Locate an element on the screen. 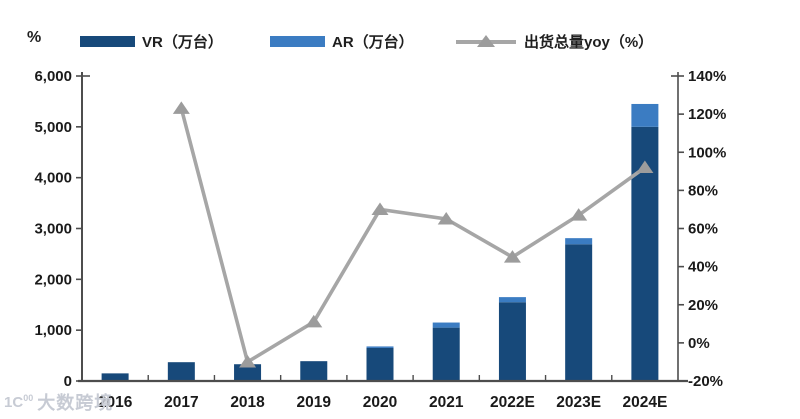 This screenshot has width=800, height=419. vr-series-swatch is located at coordinates (107, 41).